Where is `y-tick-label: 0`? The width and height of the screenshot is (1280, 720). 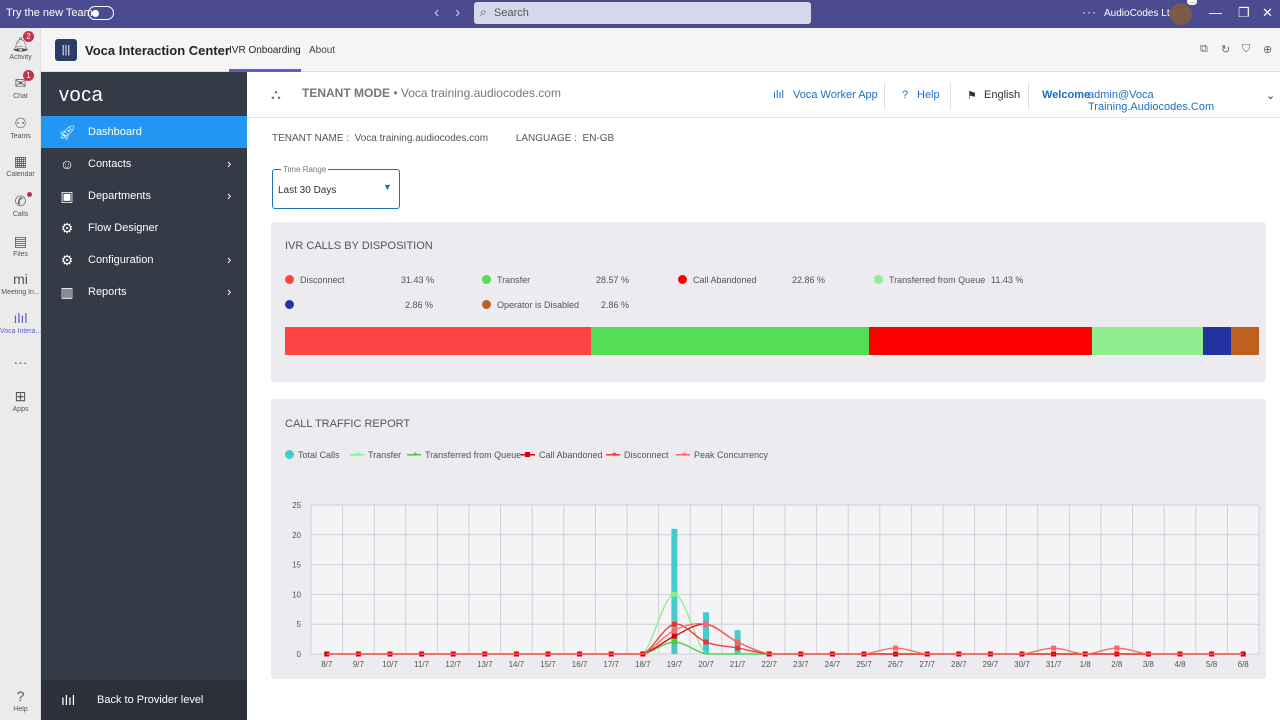 y-tick-label: 0 is located at coordinates (299, 654).